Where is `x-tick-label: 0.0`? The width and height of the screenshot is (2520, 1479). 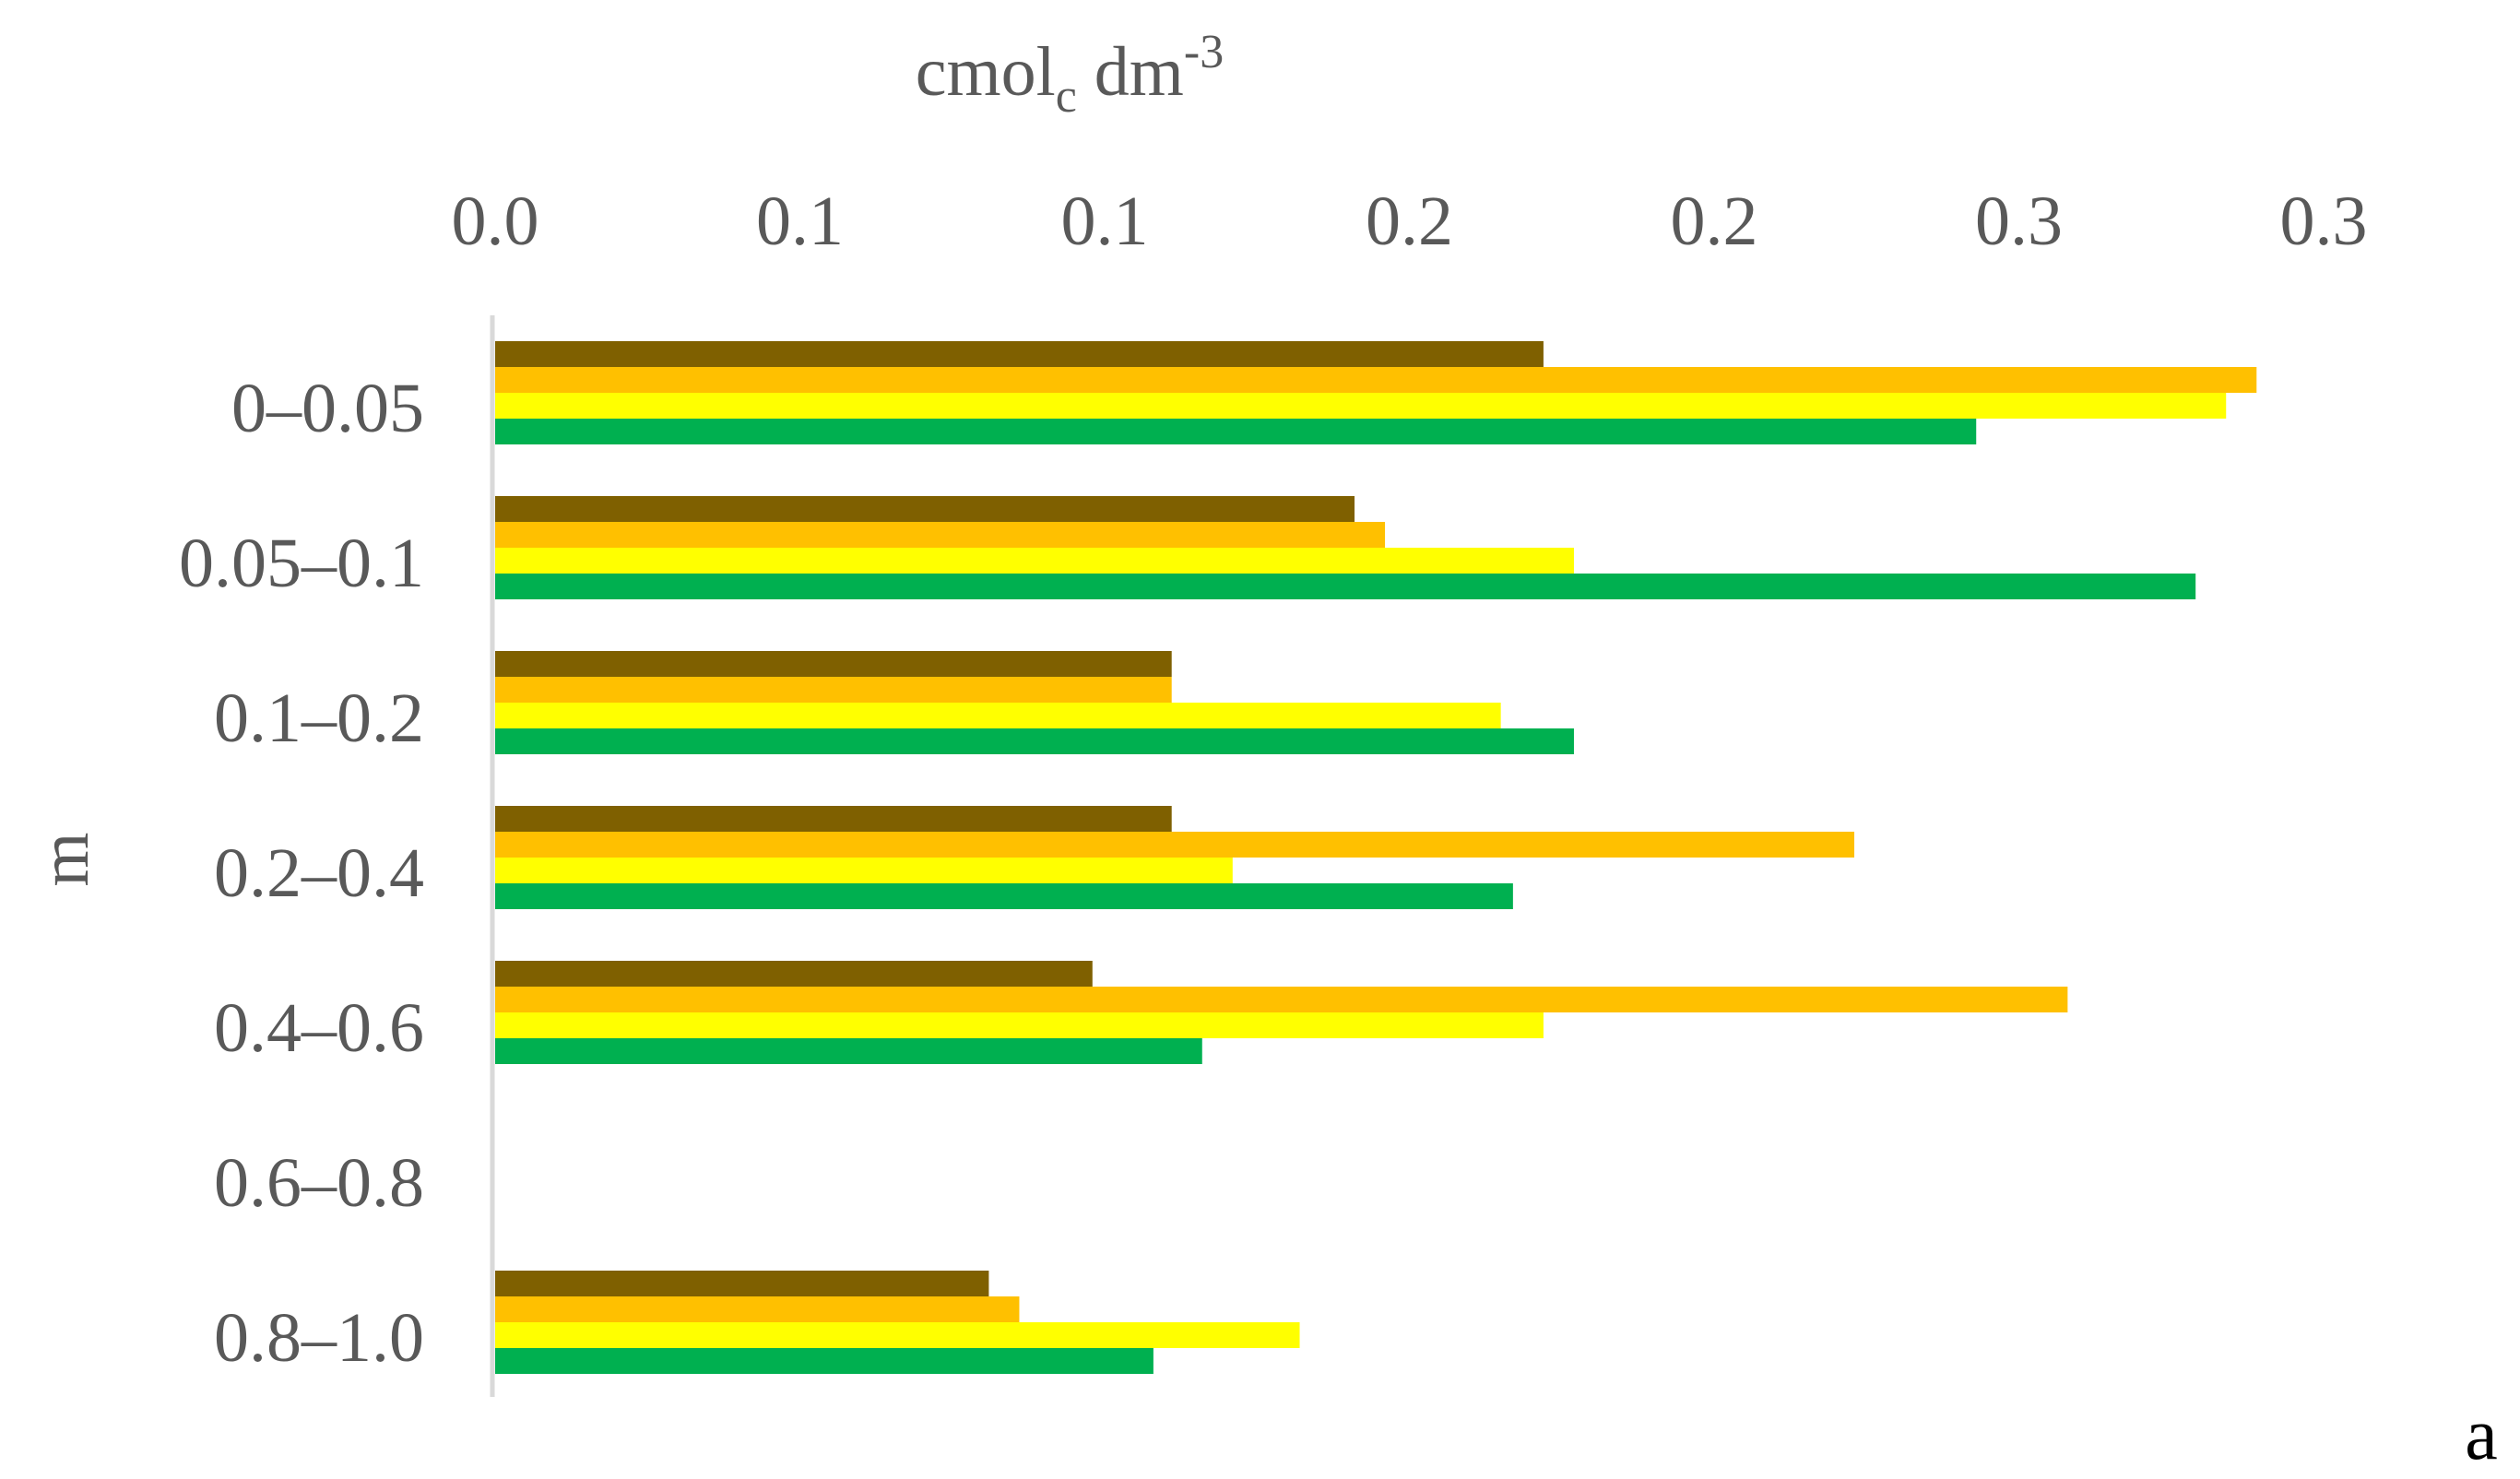 x-tick-label: 0.0 is located at coordinates (495, 221).